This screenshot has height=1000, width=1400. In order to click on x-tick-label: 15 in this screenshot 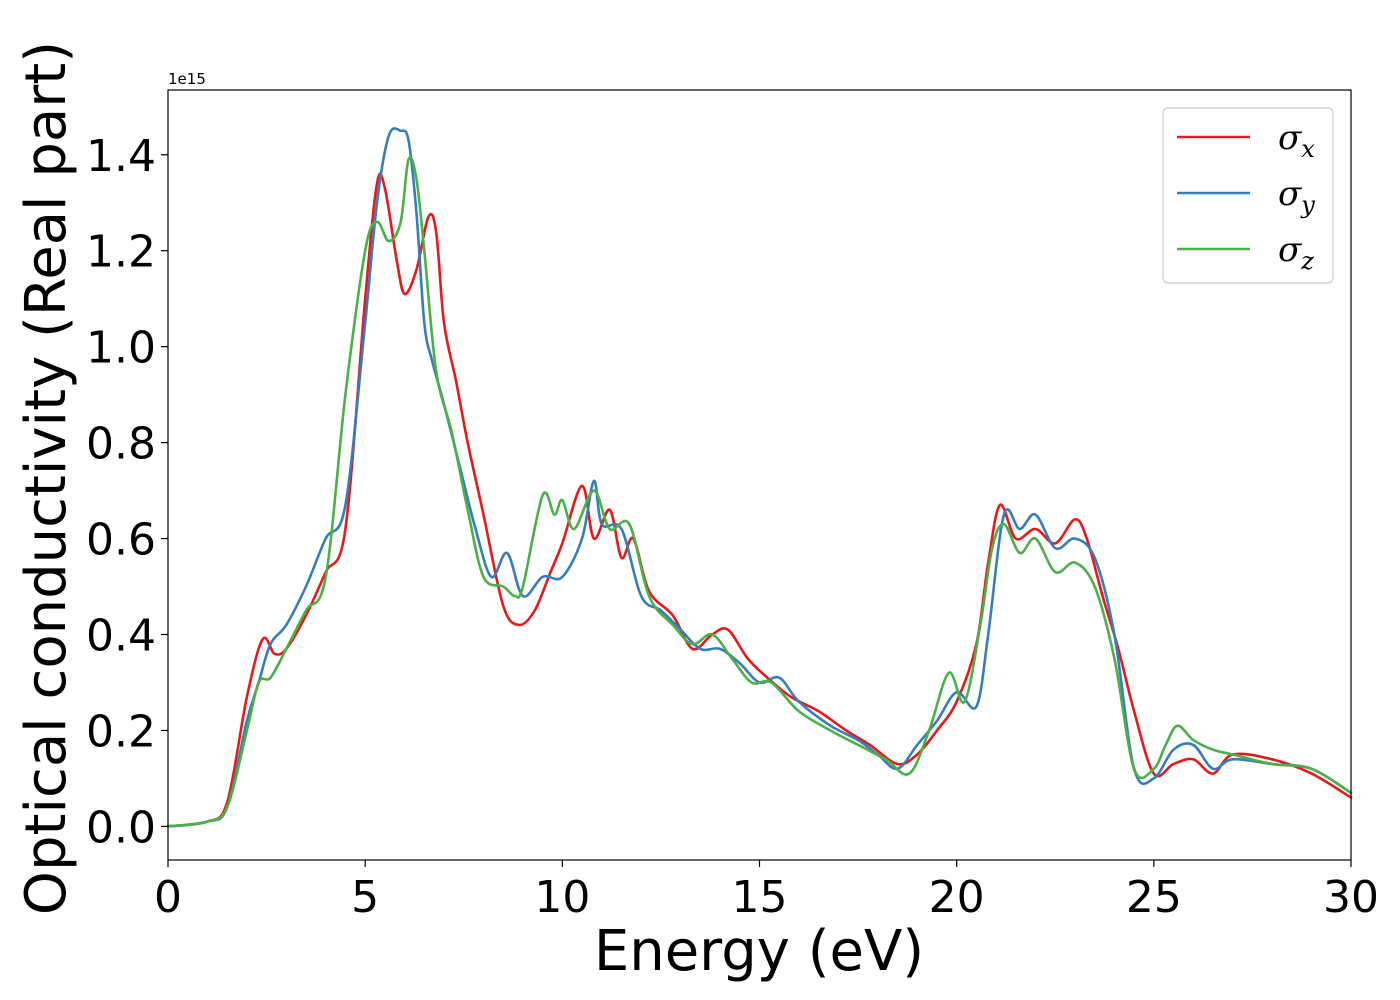, I will do `click(760, 897)`.